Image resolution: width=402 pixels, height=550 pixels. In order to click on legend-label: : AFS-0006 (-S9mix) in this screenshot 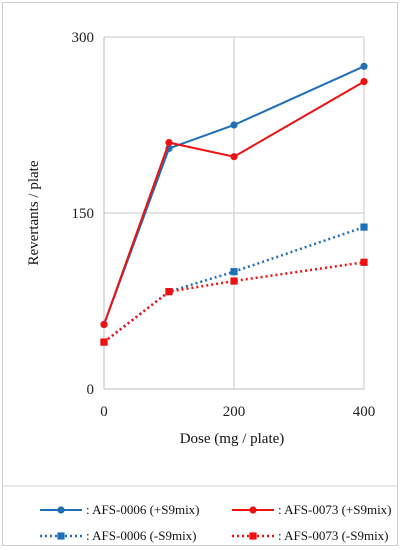, I will do `click(141, 535)`.